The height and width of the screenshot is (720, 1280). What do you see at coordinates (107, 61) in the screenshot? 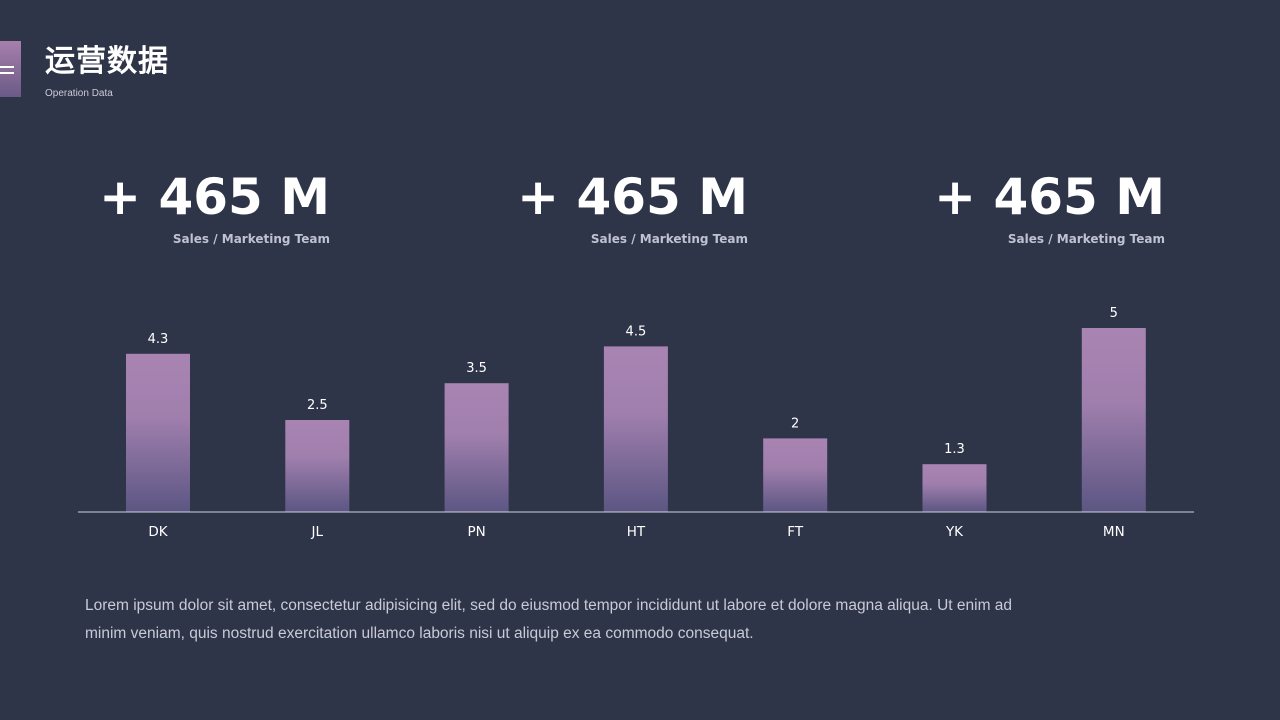
I see `page-title: 运营数据` at bounding box center [107, 61].